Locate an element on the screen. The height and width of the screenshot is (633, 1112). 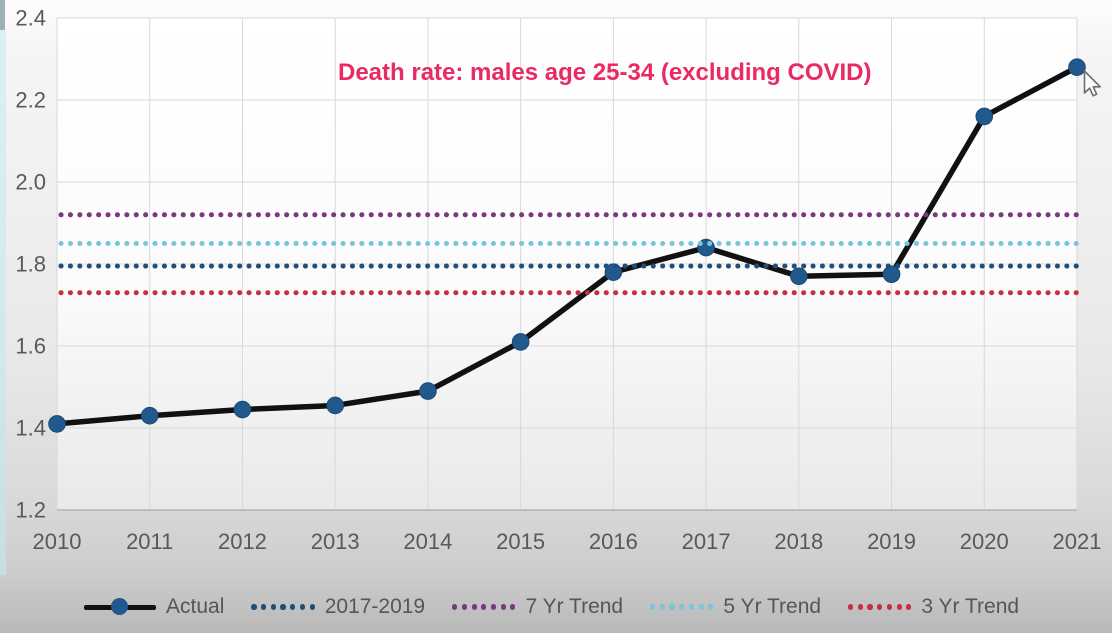
svg-text: 2012 is located at coordinates (242, 541).